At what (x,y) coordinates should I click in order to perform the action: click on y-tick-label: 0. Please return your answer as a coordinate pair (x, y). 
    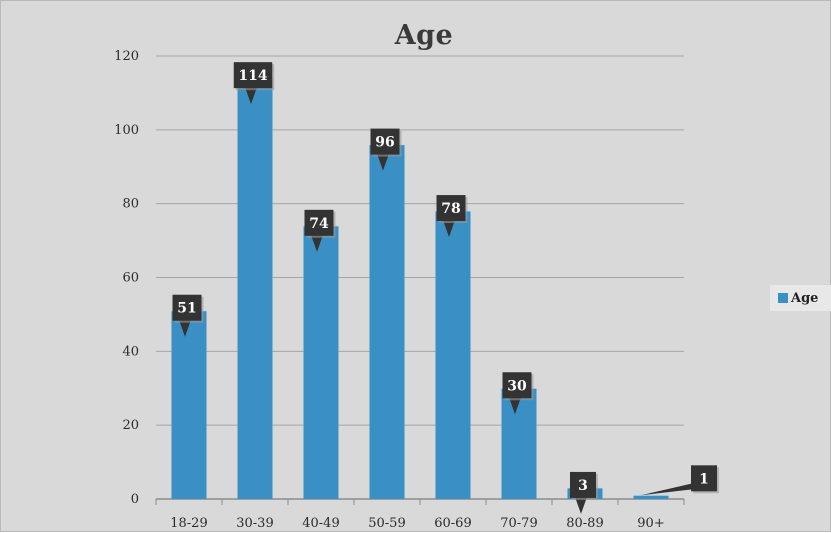
    Looking at the image, I should click on (135, 499).